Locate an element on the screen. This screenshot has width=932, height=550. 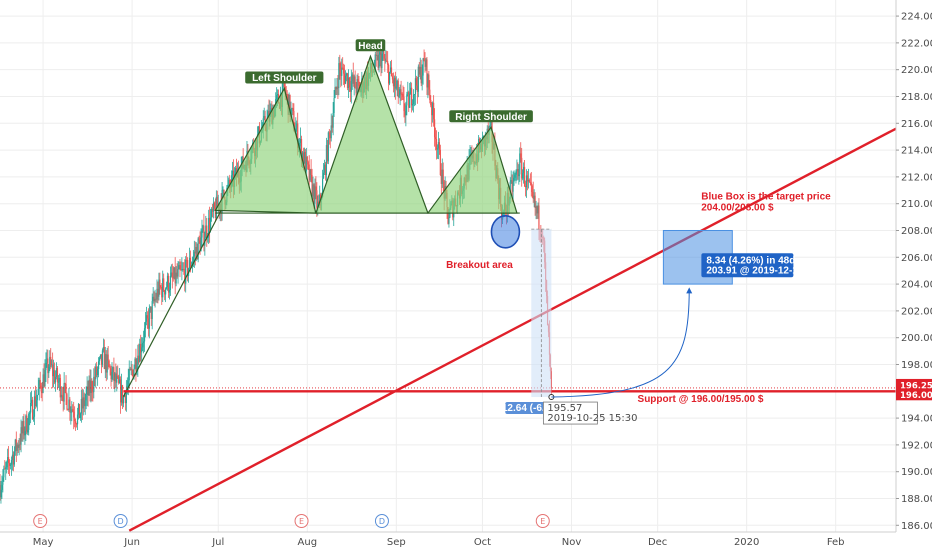
x-tick-label: Feb is located at coordinates (836, 542).